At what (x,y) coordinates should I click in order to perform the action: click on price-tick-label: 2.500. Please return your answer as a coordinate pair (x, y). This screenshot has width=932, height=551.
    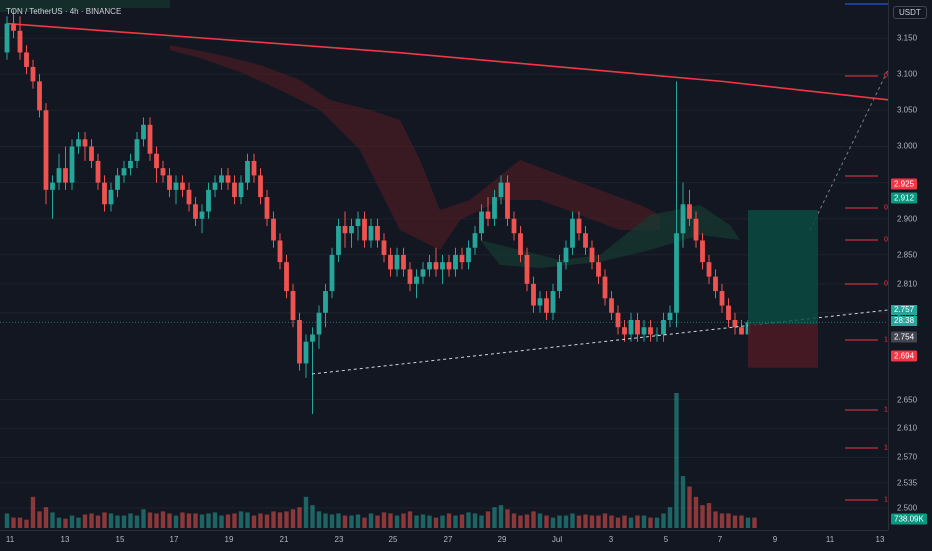
    Looking at the image, I should click on (907, 508).